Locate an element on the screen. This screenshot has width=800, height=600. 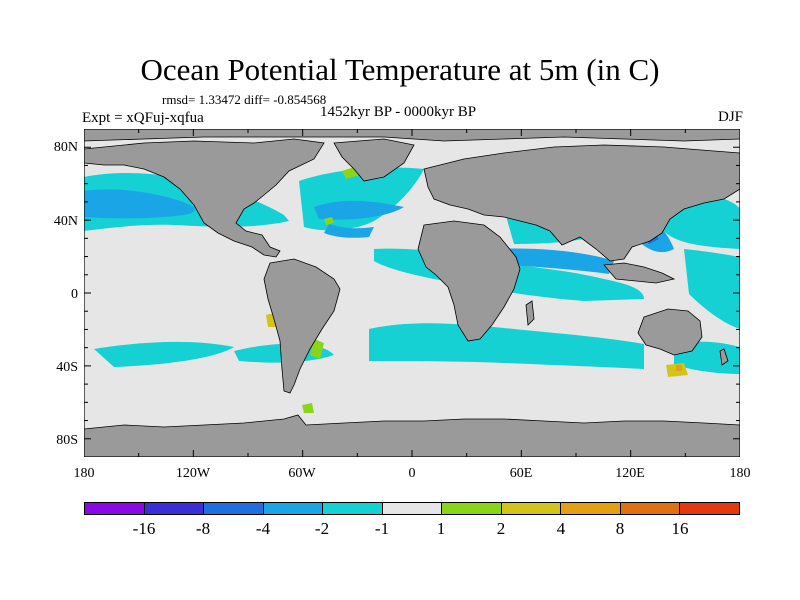
colorbar-label: -4 is located at coordinates (263, 528).